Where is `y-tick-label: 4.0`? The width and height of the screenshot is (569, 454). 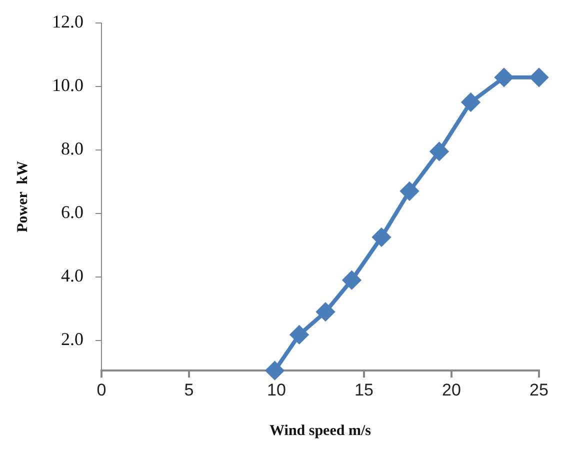 y-tick-label: 4.0 is located at coordinates (72, 276).